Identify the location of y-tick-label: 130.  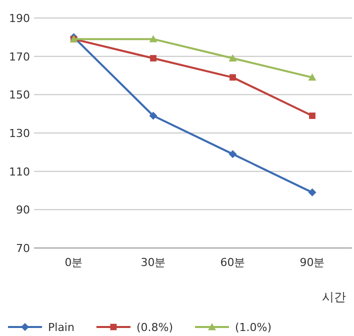
(19, 133).